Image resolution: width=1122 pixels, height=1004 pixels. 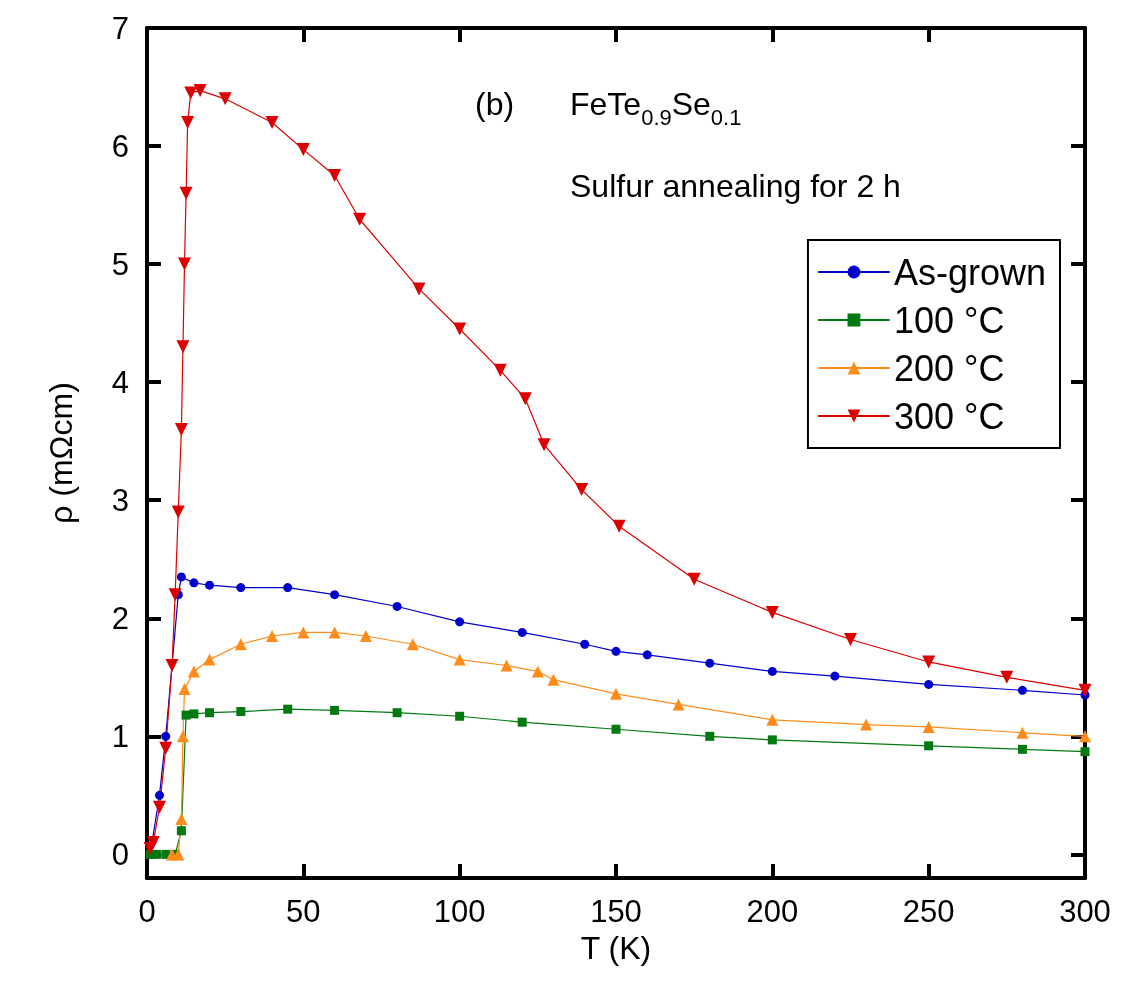 I want to click on y-tick-label: 3, so click(x=120, y=500).